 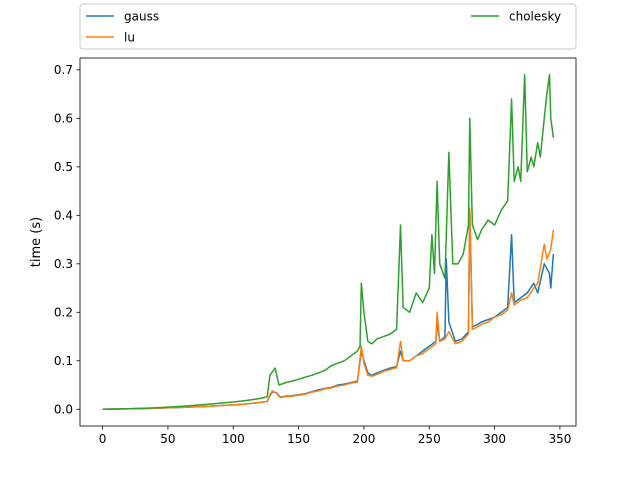 What do you see at coordinates (63, 167) in the screenshot?
I see `y-tick-label: 0.5` at bounding box center [63, 167].